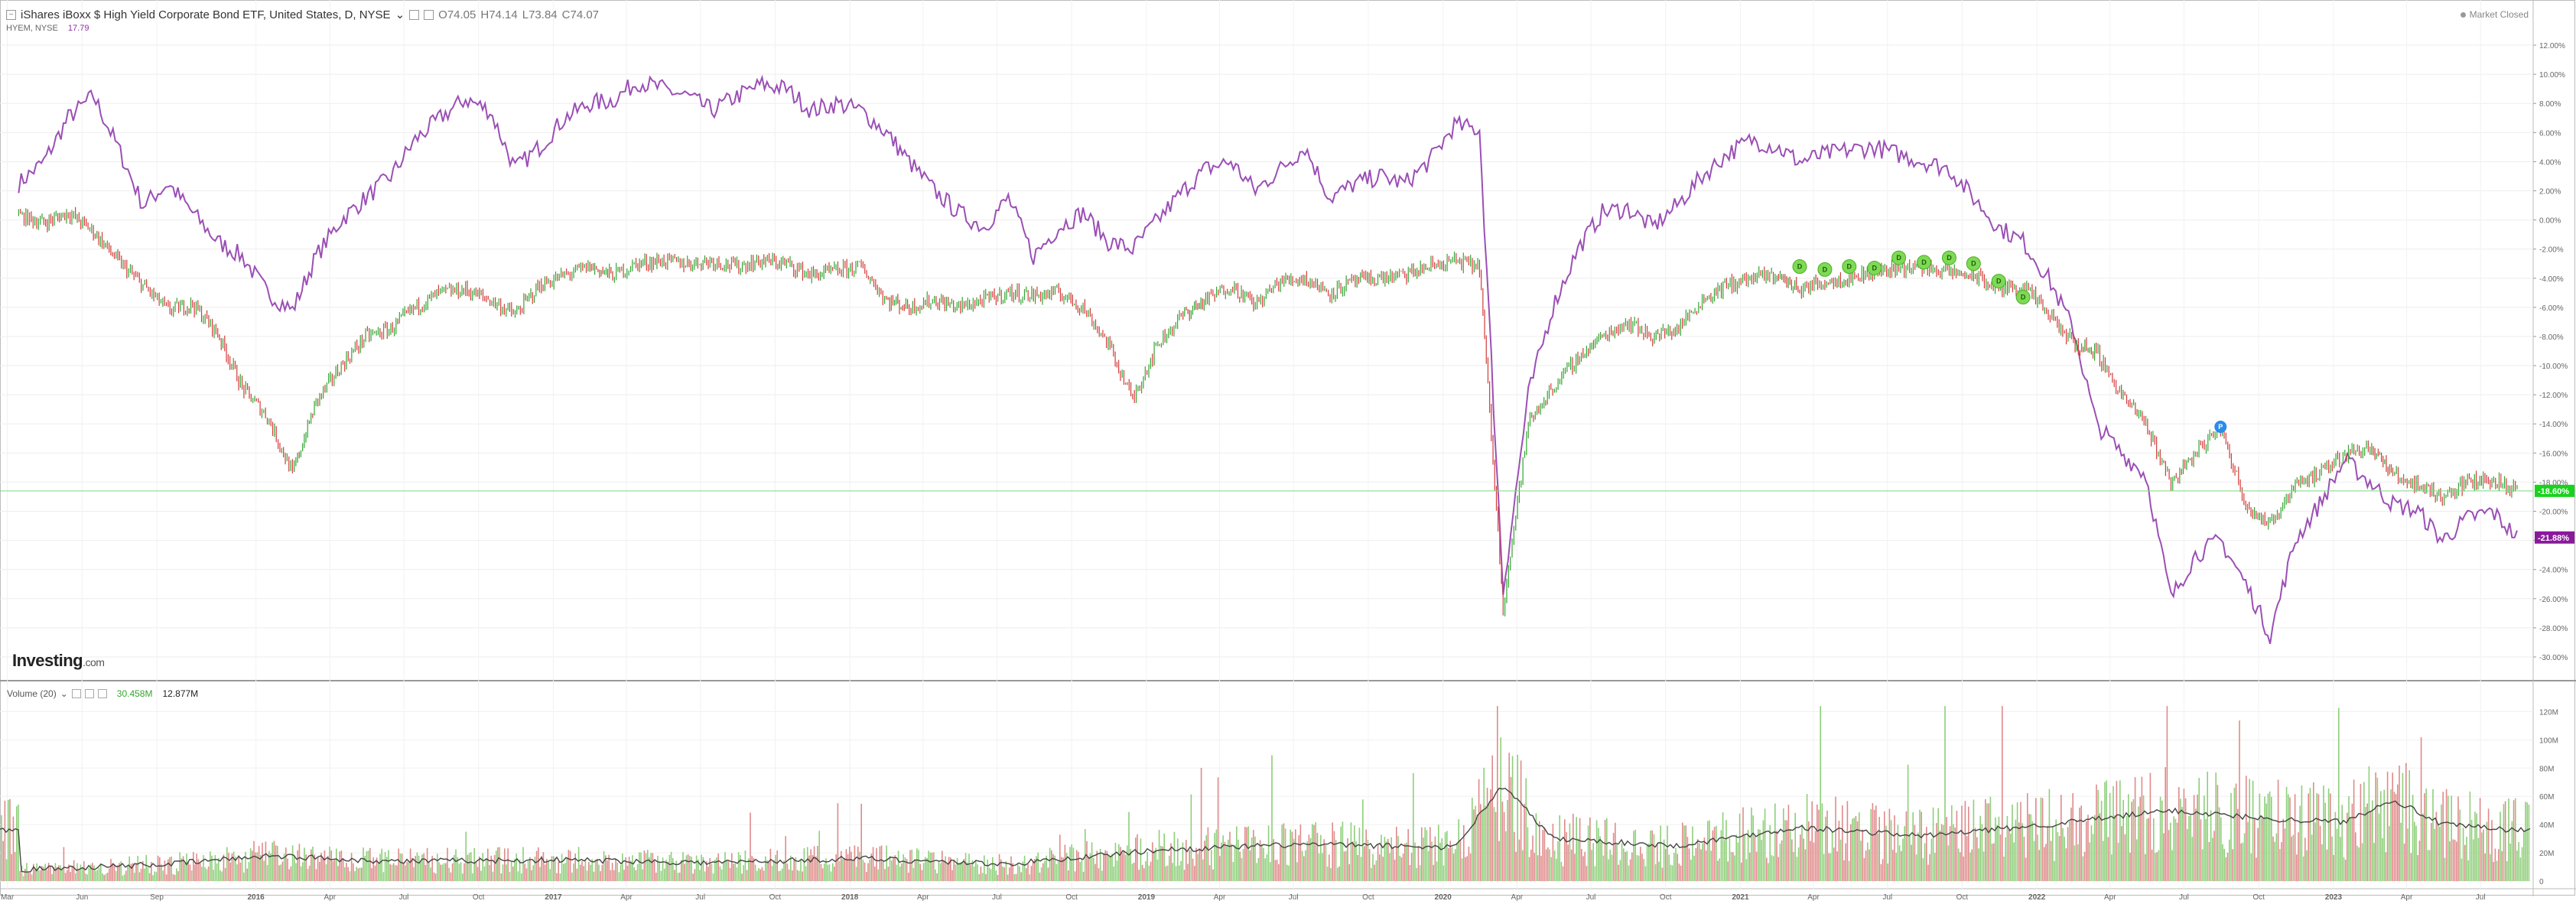  What do you see at coordinates (2220, 427) in the screenshot?
I see `event-marker` at bounding box center [2220, 427].